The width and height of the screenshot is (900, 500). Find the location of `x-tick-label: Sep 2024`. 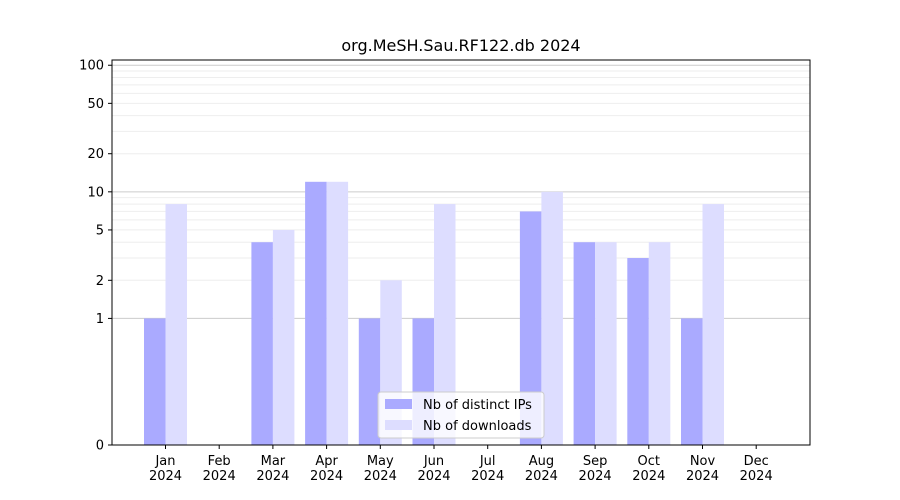

x-tick-label: Sep 2024 is located at coordinates (595, 469).